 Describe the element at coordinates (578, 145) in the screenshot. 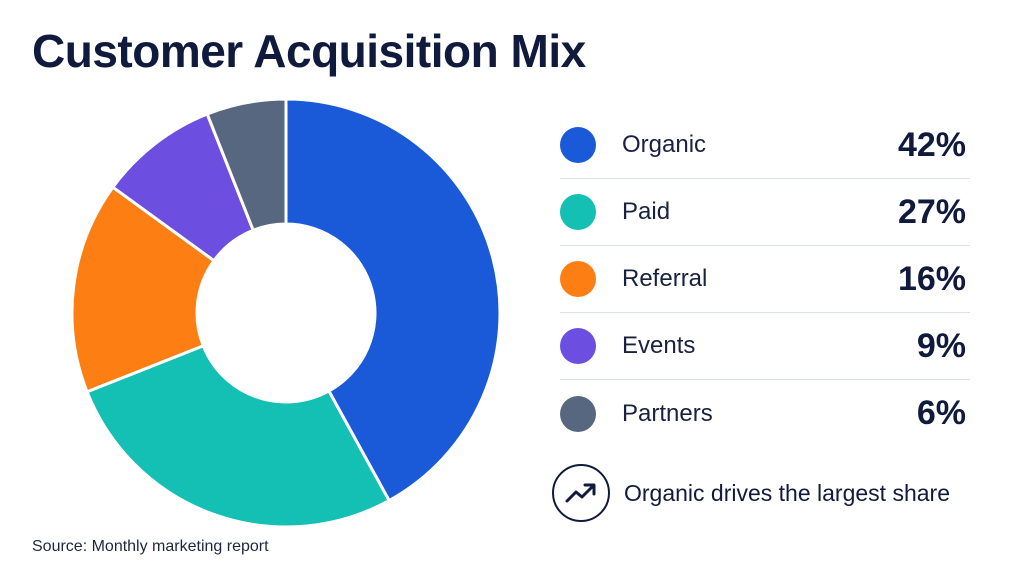

I see `legend-swatch-organic` at that location.